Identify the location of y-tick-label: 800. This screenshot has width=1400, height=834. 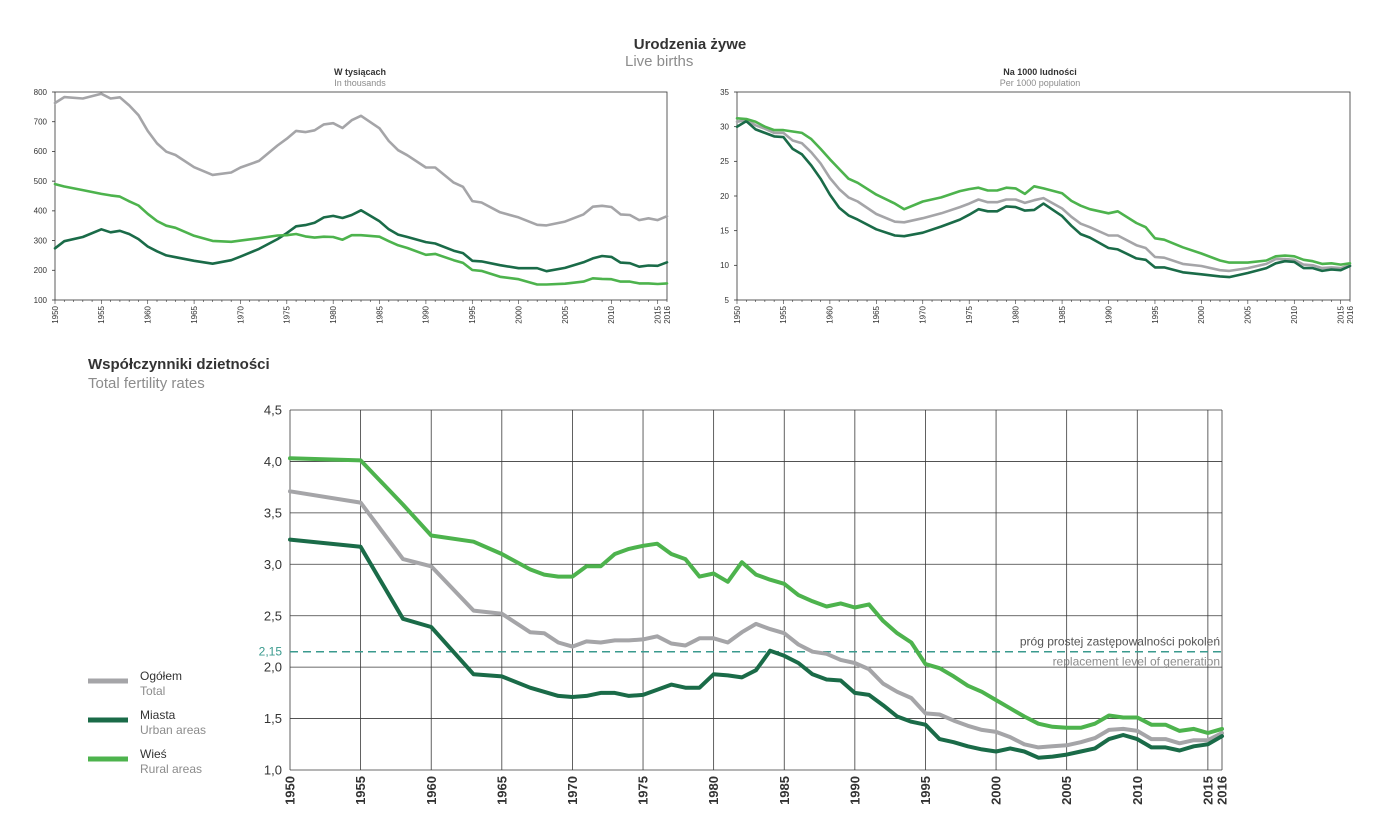
(41, 92).